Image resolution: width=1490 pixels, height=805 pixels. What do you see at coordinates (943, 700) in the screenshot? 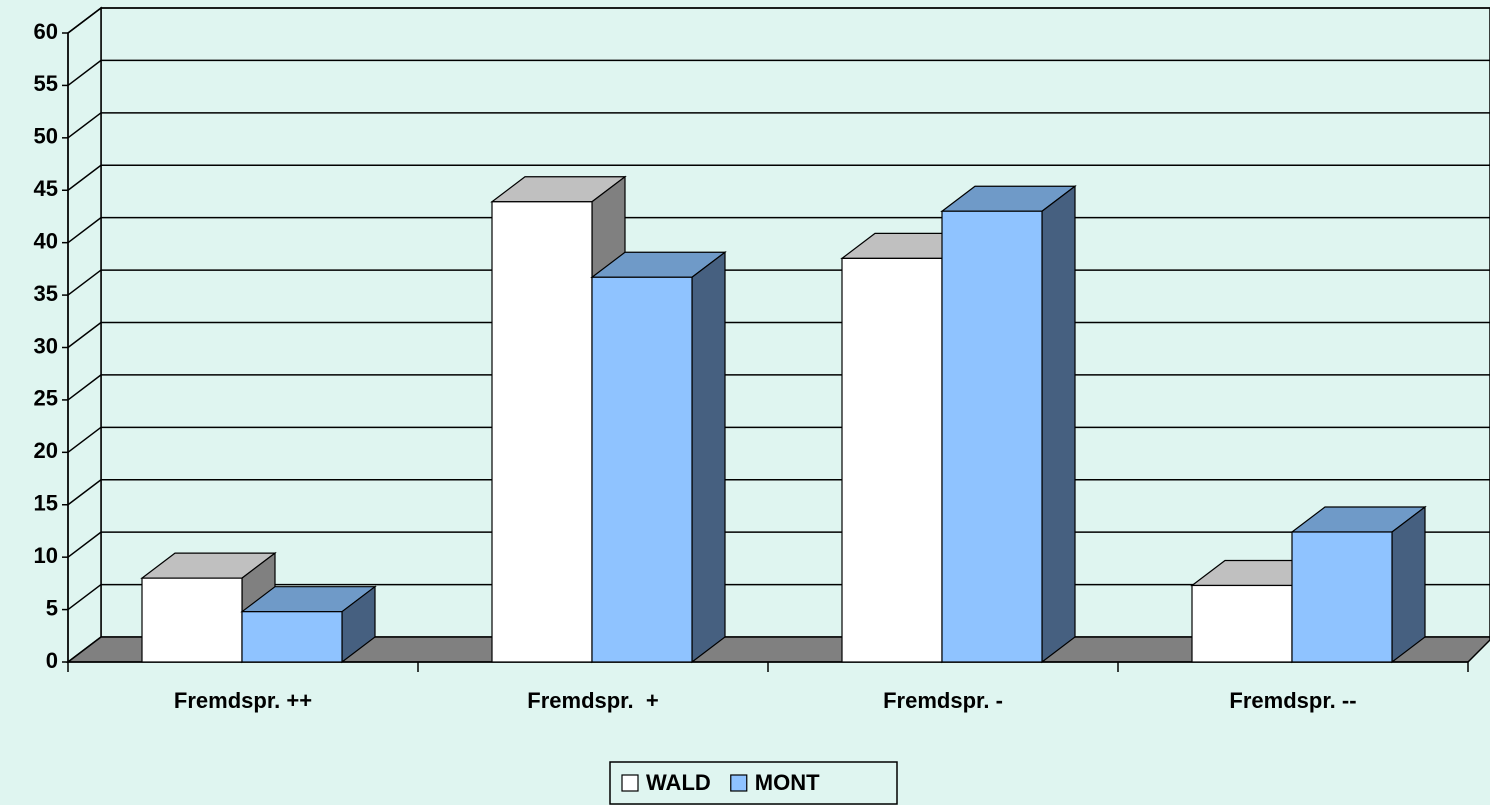
I see `x-tick-label: Fremdspr. -` at bounding box center [943, 700].